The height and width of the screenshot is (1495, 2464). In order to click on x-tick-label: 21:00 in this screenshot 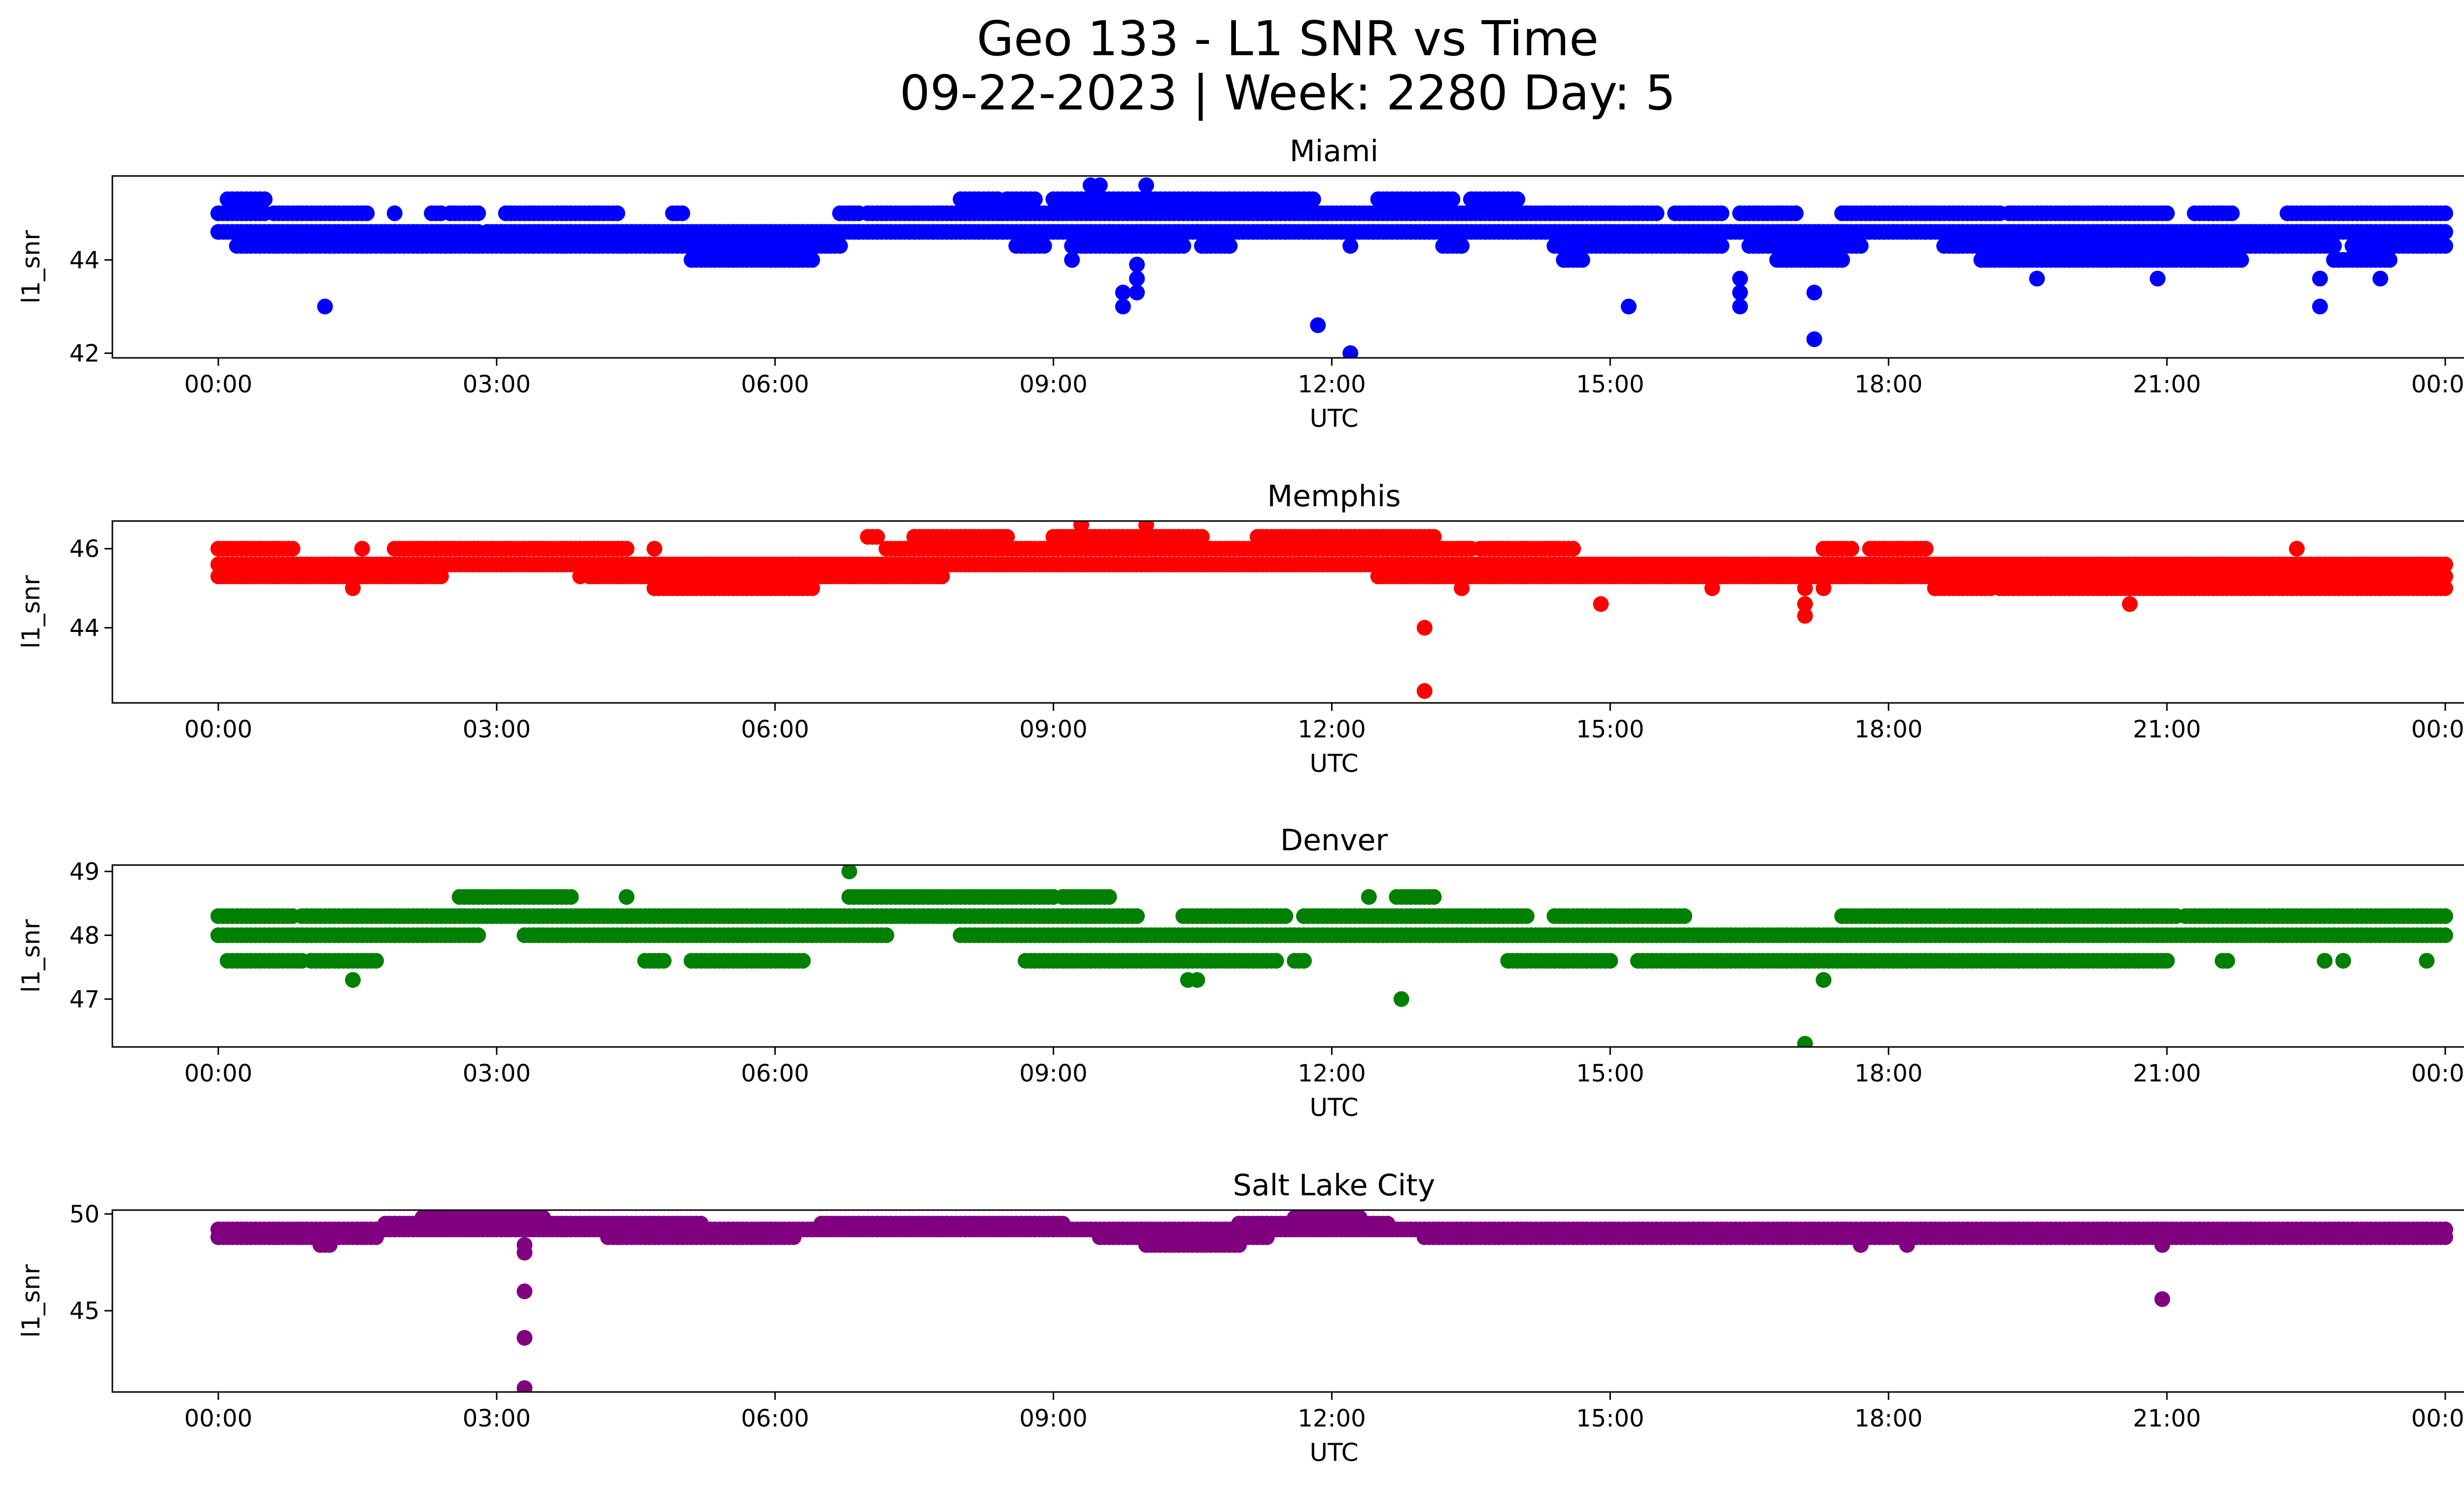, I will do `click(2167, 729)`.